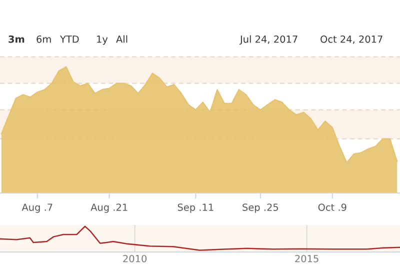 The width and height of the screenshot is (400, 275). Describe the element at coordinates (37, 208) in the screenshot. I see `x-tick-label: Aug .7` at that location.